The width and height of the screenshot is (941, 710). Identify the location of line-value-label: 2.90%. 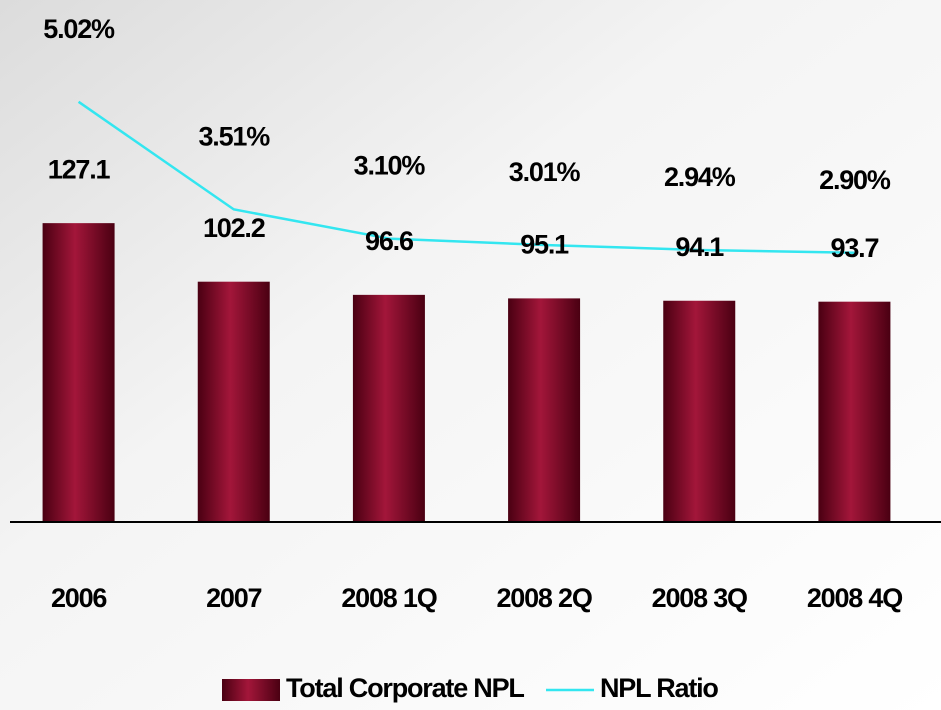
(855, 180).